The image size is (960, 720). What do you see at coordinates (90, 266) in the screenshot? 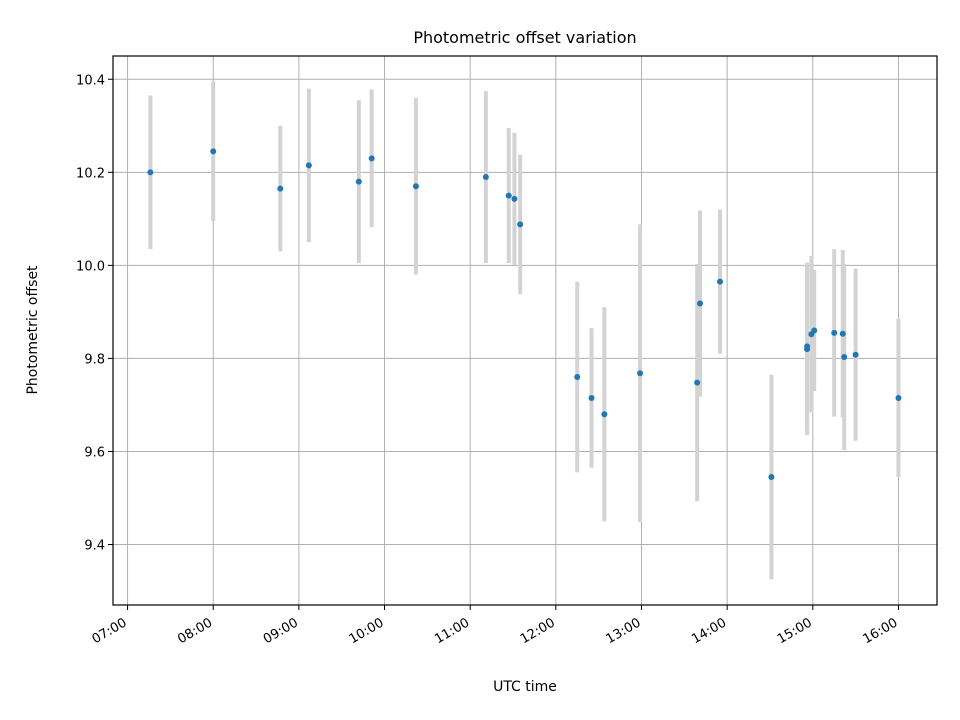
I see `y-tick-label: 10.0` at bounding box center [90, 266].